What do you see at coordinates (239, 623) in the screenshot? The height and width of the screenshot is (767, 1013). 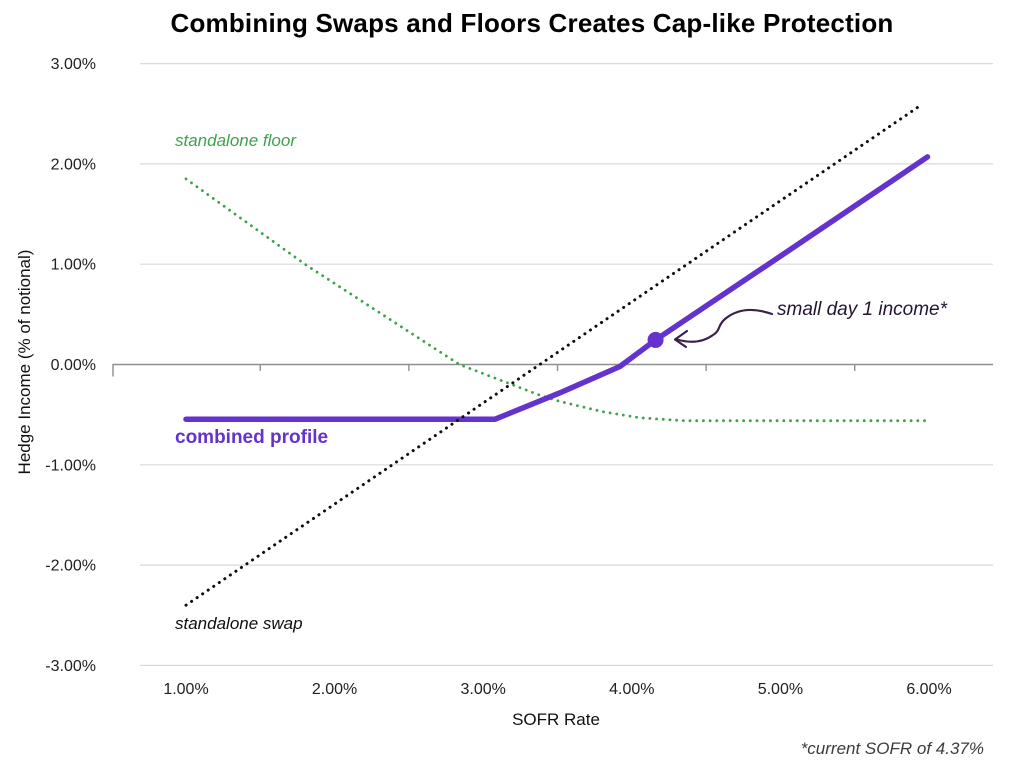 I see `series-label-standalone-swap: standalone swap` at bounding box center [239, 623].